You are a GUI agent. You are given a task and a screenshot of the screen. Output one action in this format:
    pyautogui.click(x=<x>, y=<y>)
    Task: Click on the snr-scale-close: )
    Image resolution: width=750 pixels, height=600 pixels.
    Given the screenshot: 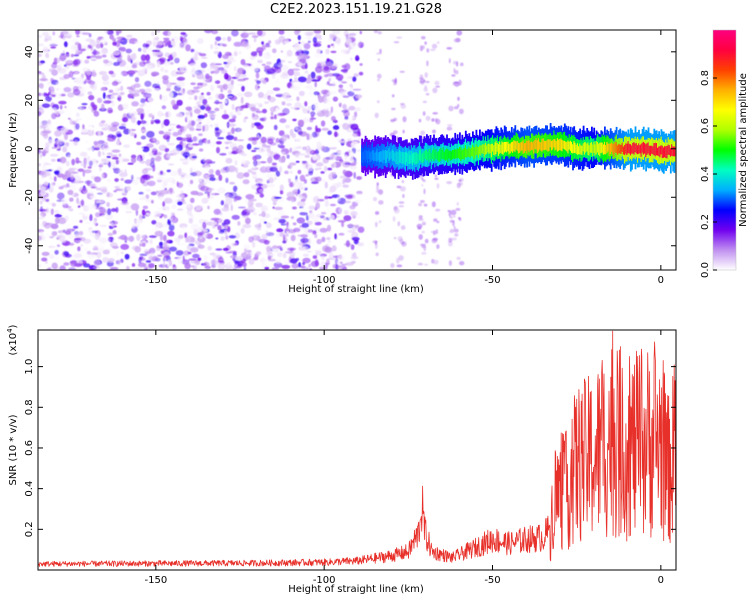 What is the action you would take?
    pyautogui.click(x=13, y=326)
    